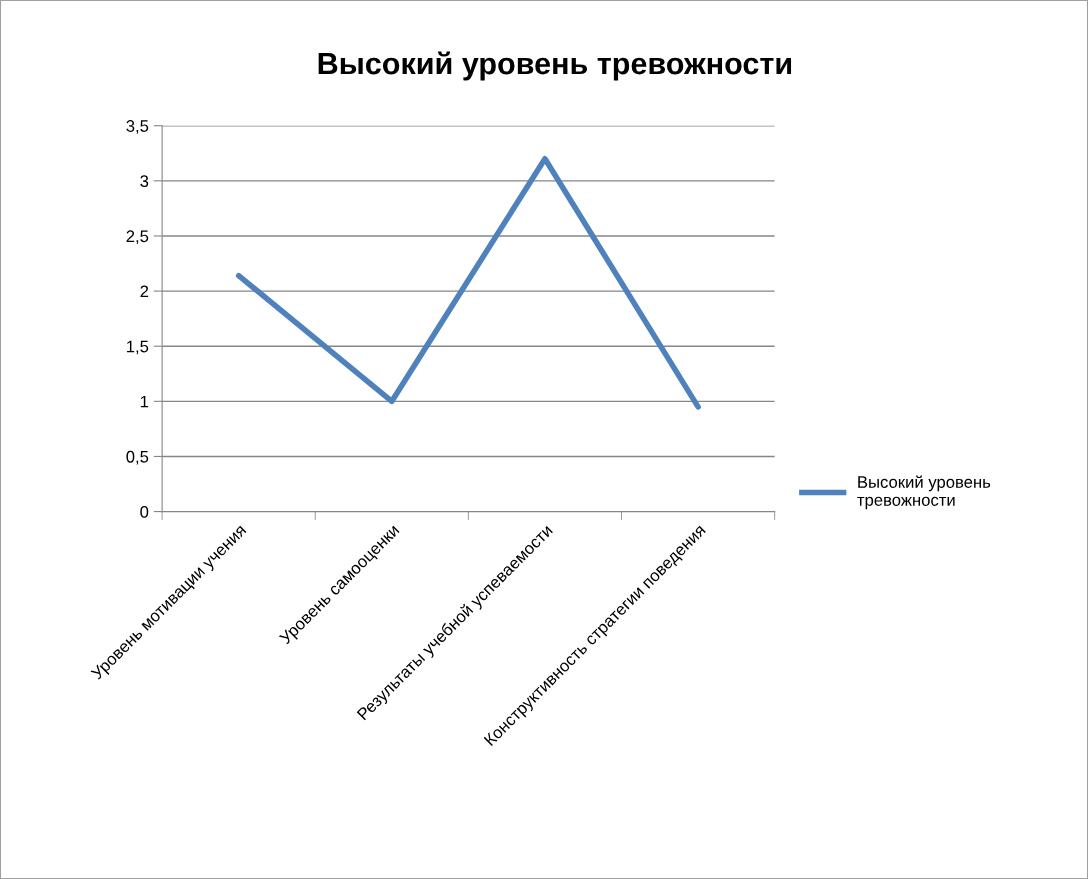 The image size is (1088, 879). I want to click on y-tick-label: 2,5, so click(137, 237).